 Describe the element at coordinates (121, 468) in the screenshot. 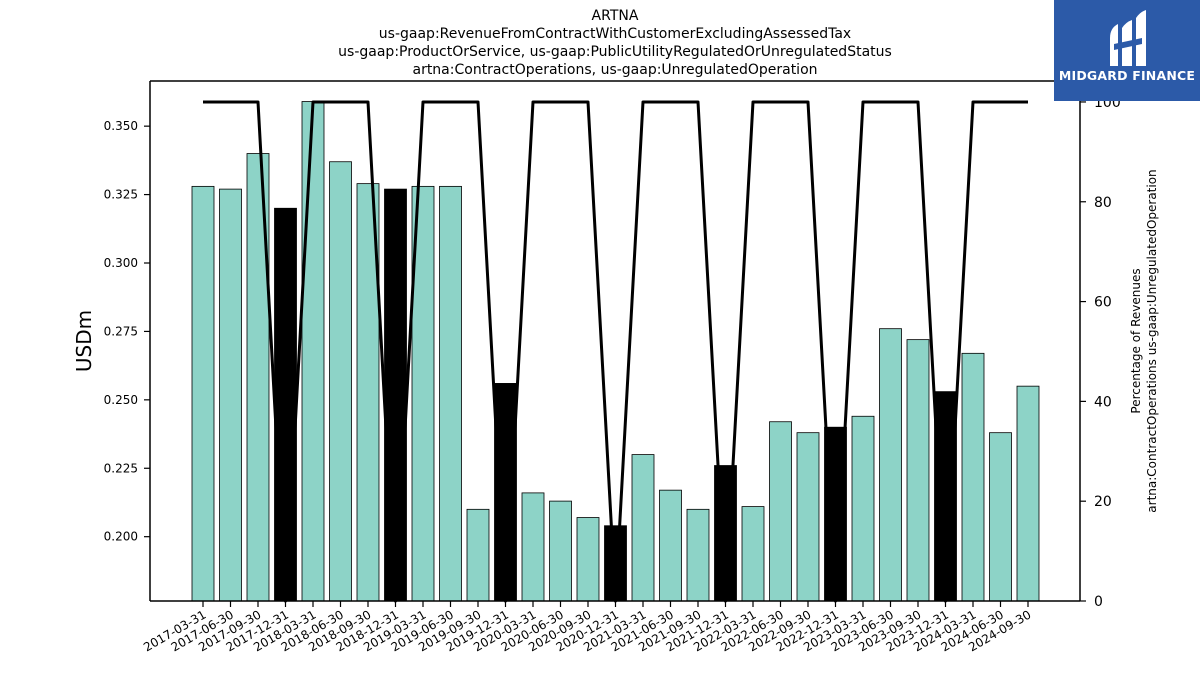

I see `y-tick-label: 0.225` at that location.